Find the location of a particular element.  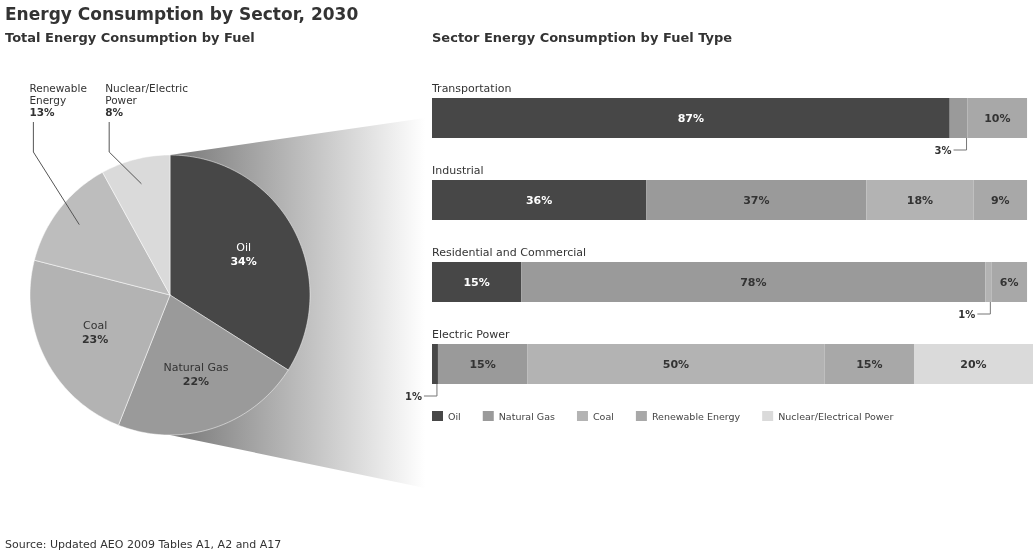

data-label: 87% is located at coordinates (691, 118).